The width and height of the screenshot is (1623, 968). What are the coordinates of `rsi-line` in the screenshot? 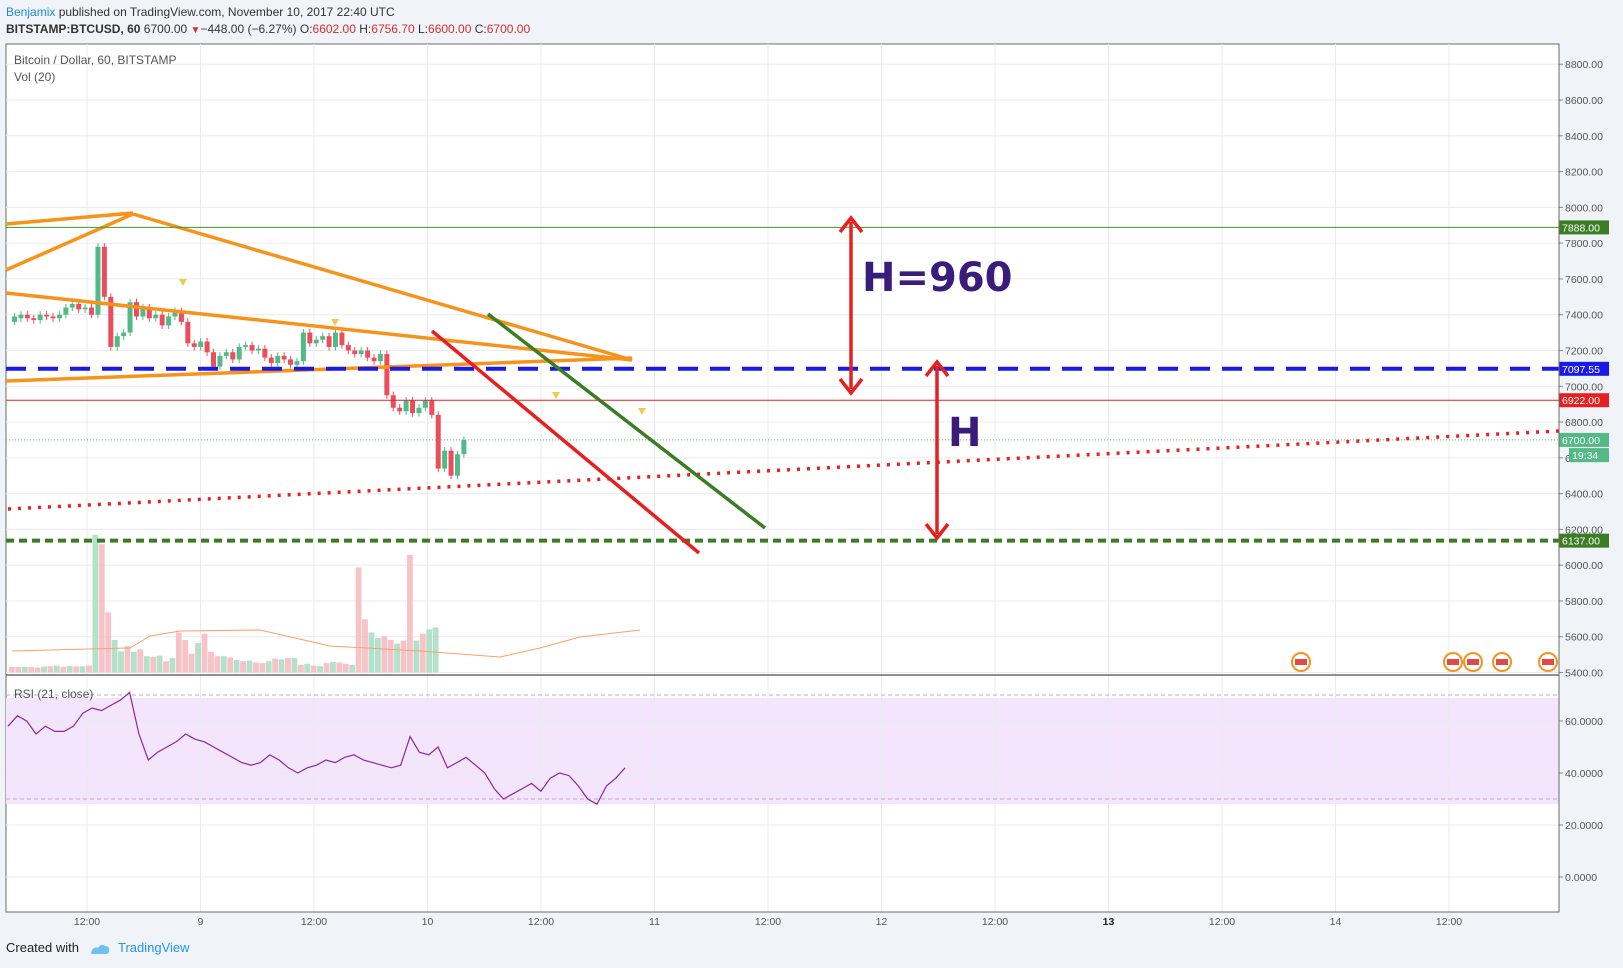 It's located at (316, 748).